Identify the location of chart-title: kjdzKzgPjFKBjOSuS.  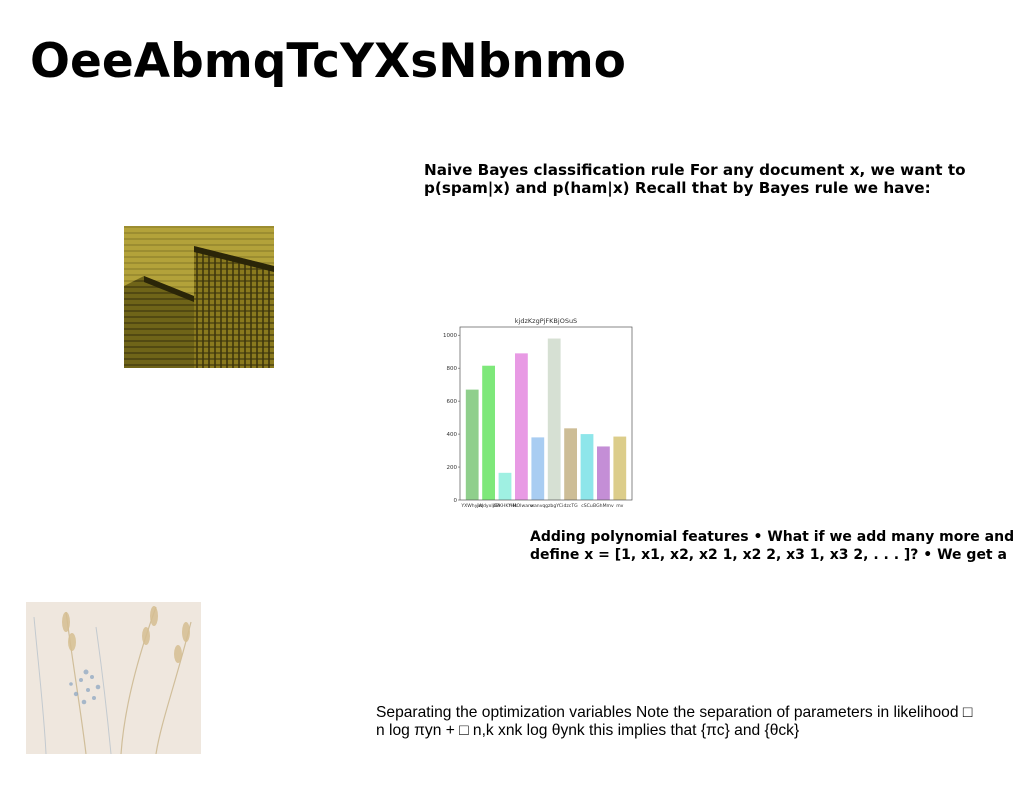
(546, 321).